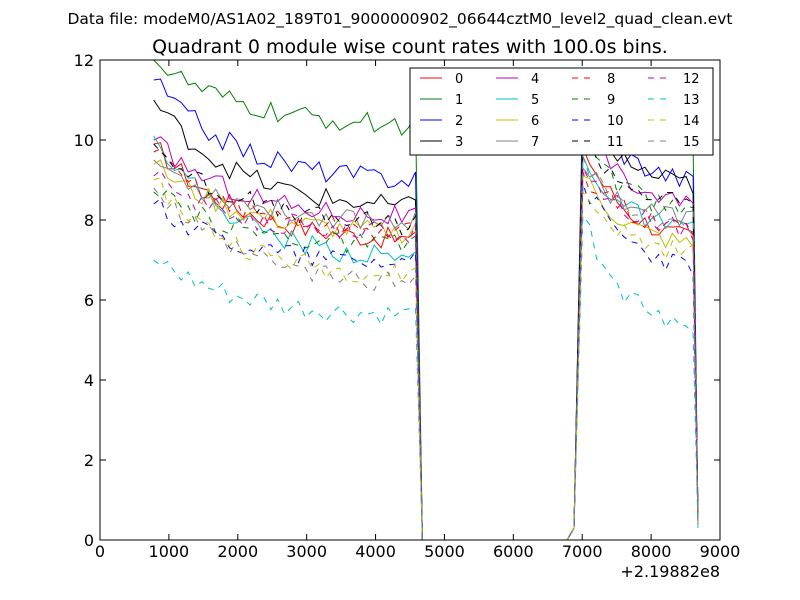  I want to click on legend-label-8: 8, so click(611, 79).